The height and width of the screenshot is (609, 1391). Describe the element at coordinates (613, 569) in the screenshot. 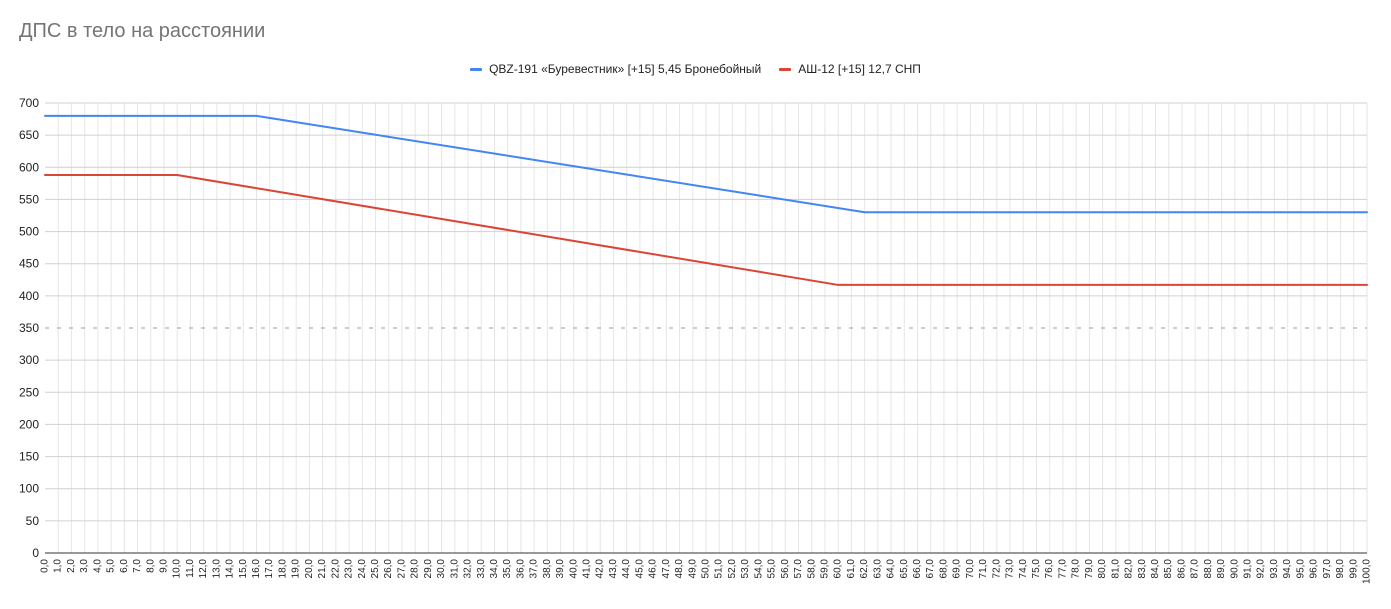

I see `x-tick-label: 43,0` at that location.